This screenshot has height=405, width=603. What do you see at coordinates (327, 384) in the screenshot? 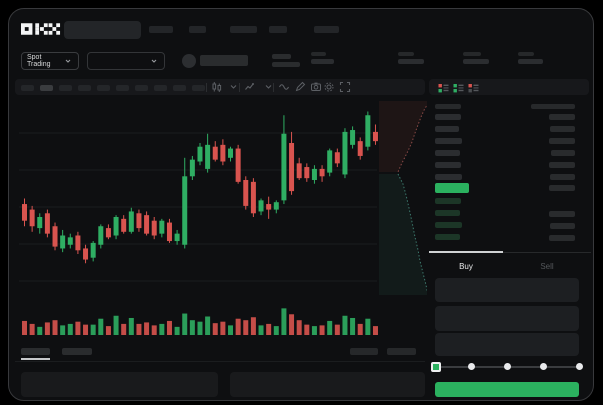
I see `bottom-panel-right` at bounding box center [327, 384].